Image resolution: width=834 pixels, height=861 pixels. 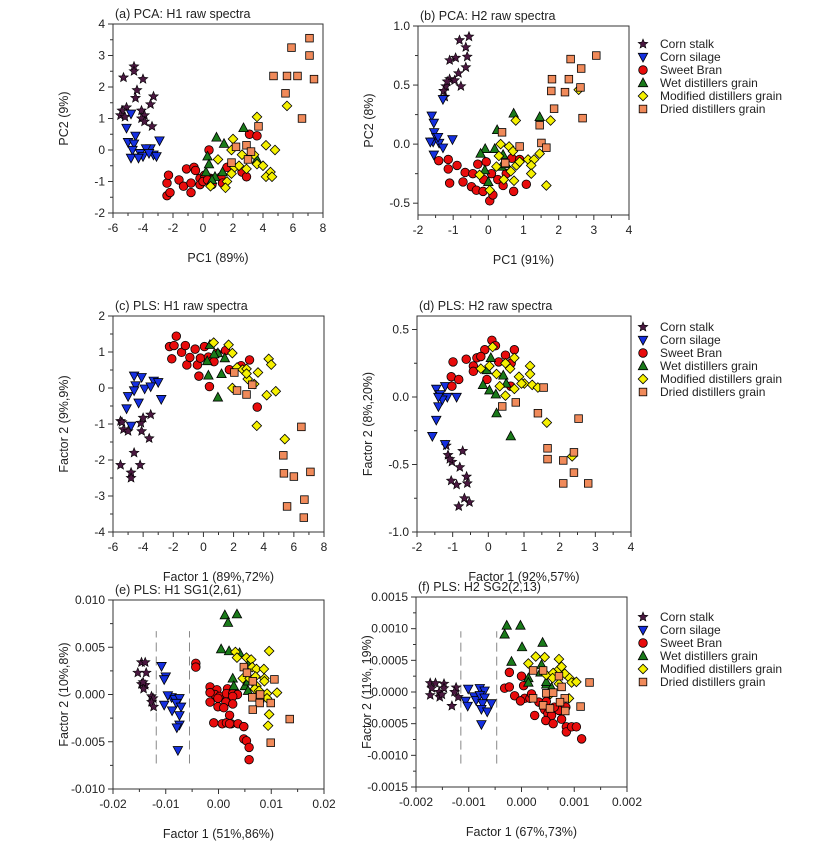 What do you see at coordinates (101, 24) in the screenshot?
I see `y-tick-label: 4` at bounding box center [101, 24].